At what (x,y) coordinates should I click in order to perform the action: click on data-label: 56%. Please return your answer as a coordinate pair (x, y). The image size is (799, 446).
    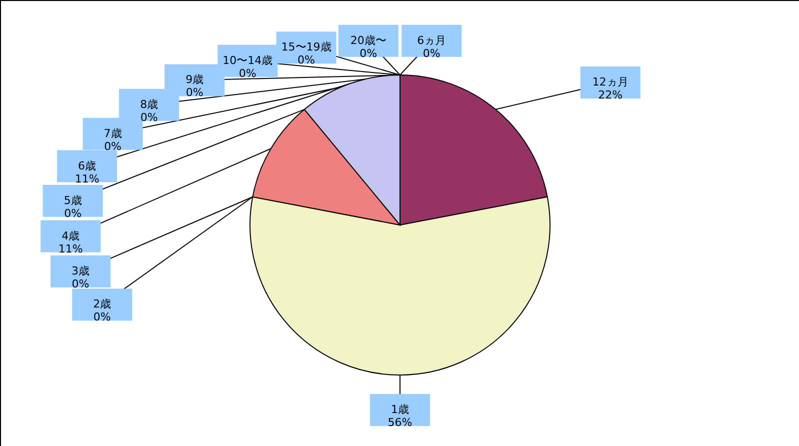
    Looking at the image, I should click on (400, 422).